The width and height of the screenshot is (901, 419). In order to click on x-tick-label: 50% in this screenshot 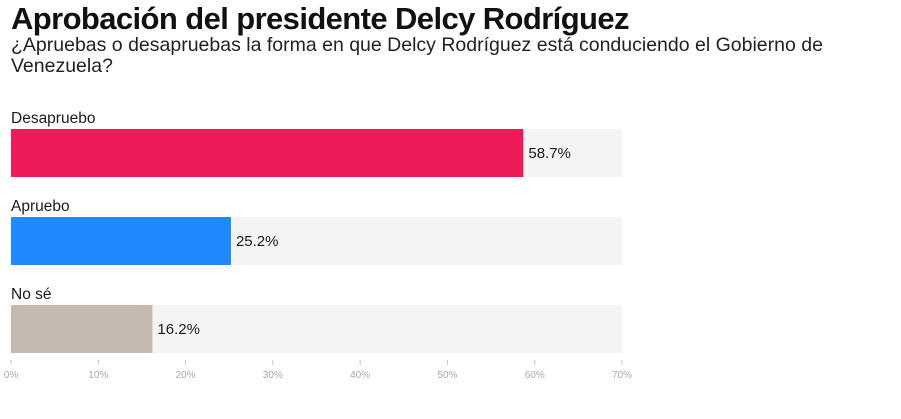, I will do `click(447, 375)`.